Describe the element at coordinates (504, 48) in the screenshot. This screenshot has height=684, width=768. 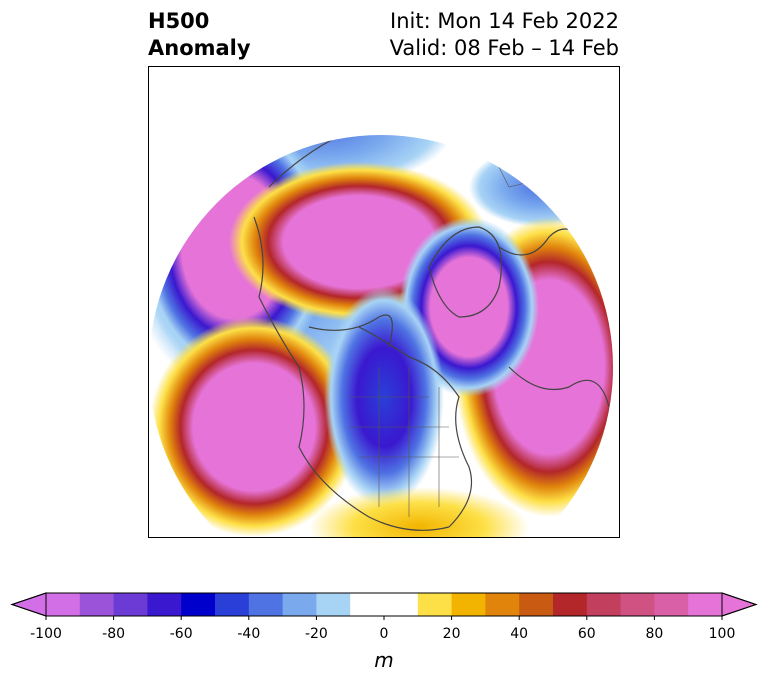
I see `valid-range: Valid: 08 Feb – 14 Feb` at that location.